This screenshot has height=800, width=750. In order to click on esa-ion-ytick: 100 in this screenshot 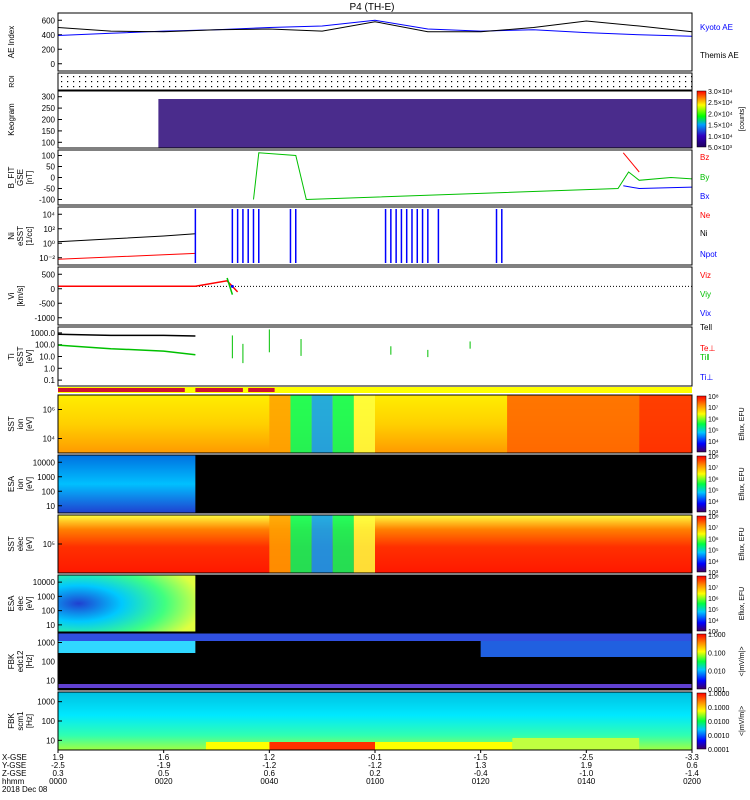, I will do `click(49, 491)`.